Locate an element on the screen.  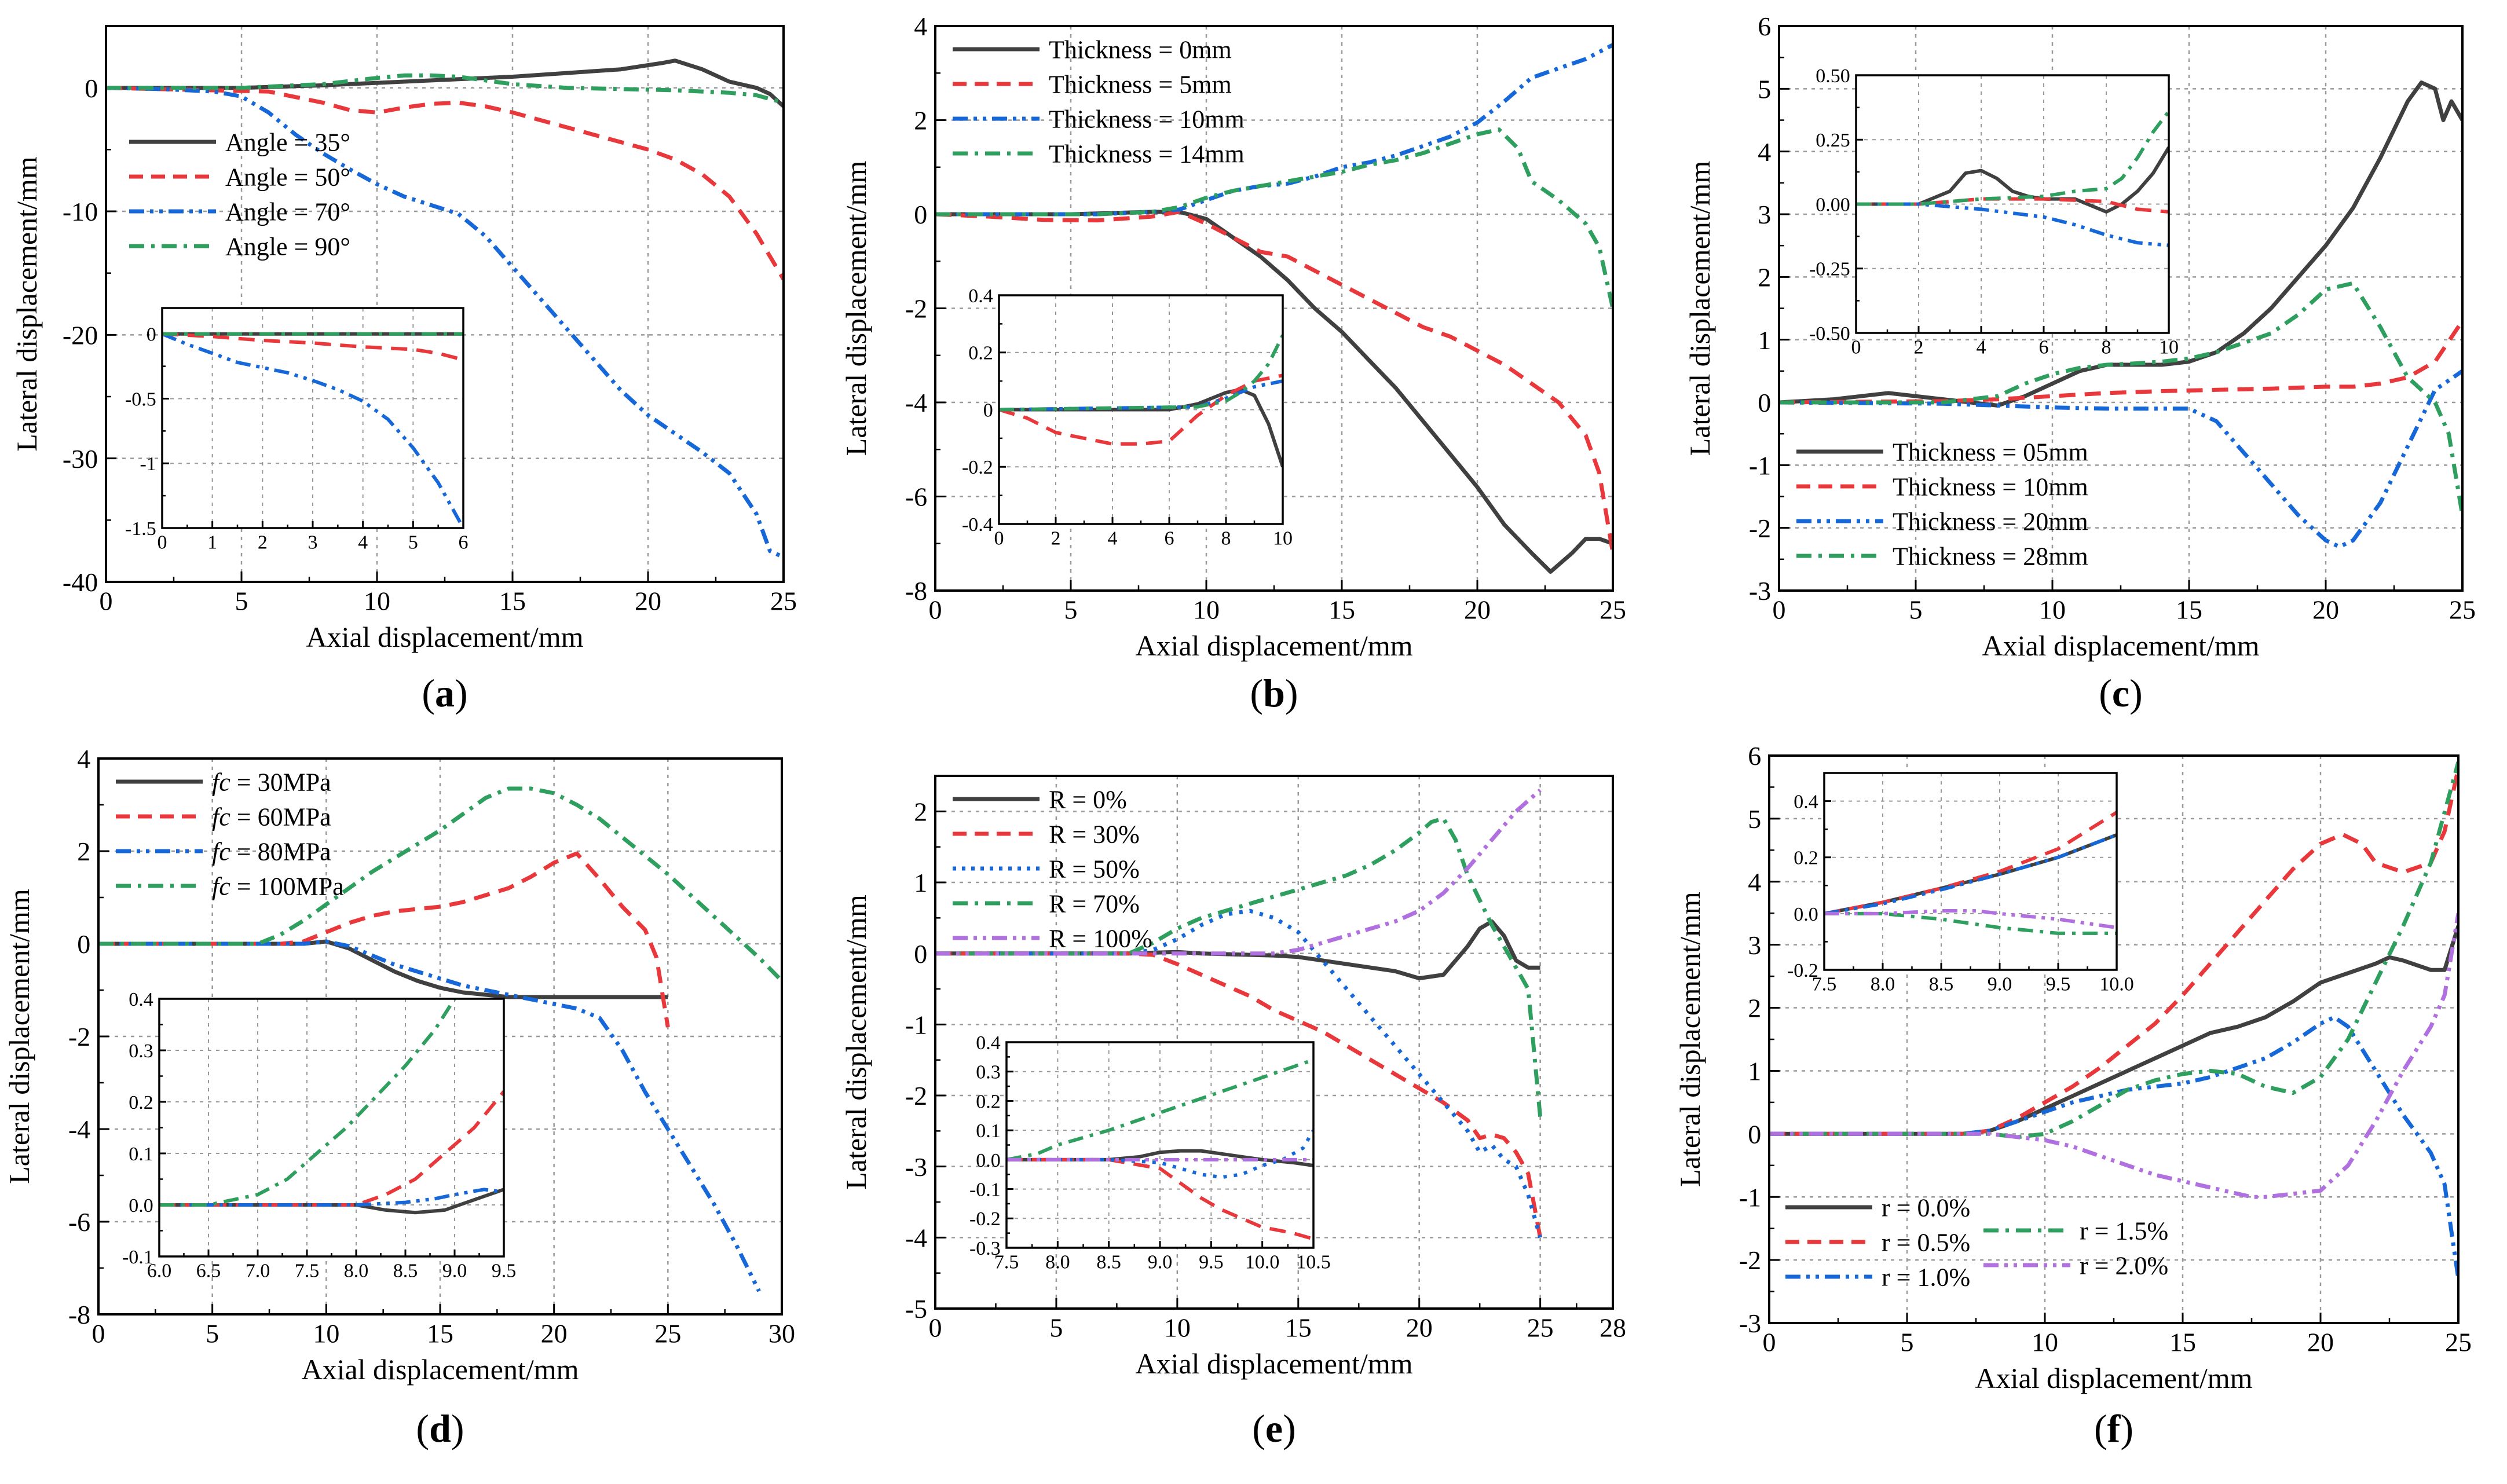
panel-a-inset: 0 1 2 3 4 5 6 -1.5 -1 -0.5 0 is located at coordinates (297, 430).